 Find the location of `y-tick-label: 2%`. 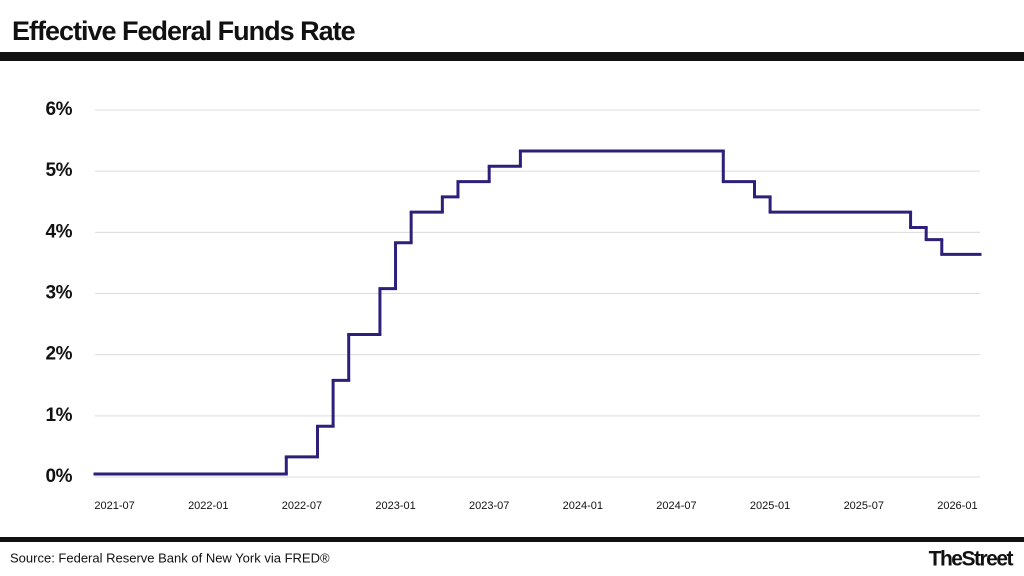

y-tick-label: 2% is located at coordinates (59, 354).